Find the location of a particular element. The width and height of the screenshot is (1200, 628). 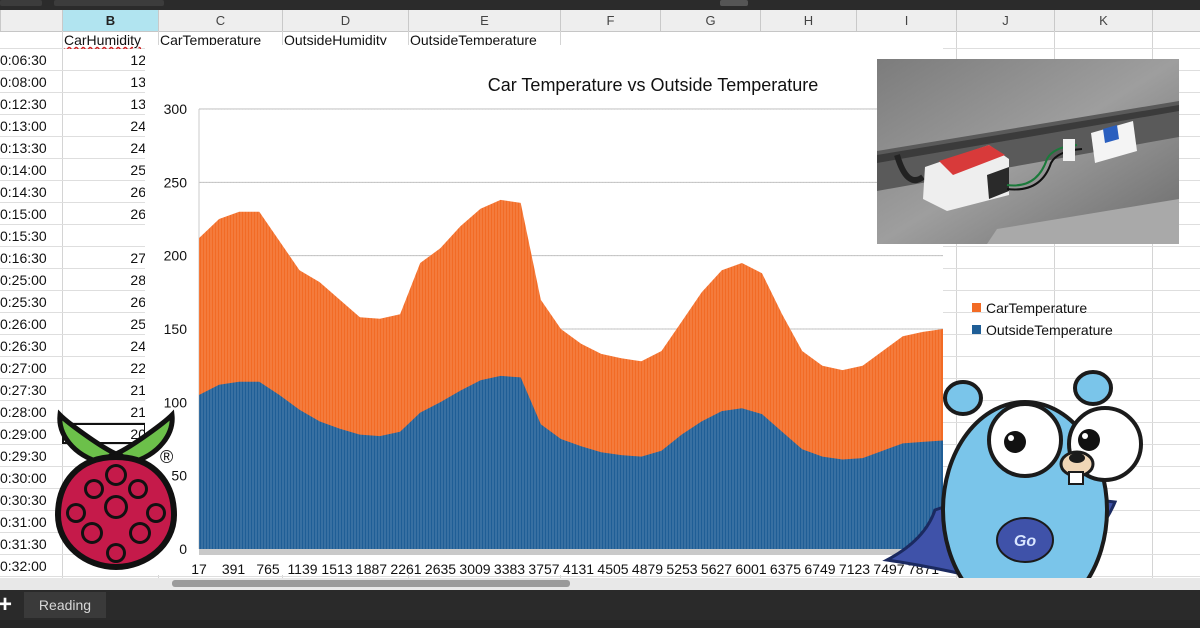

time-cell: 0:29:30 is located at coordinates (23, 456).